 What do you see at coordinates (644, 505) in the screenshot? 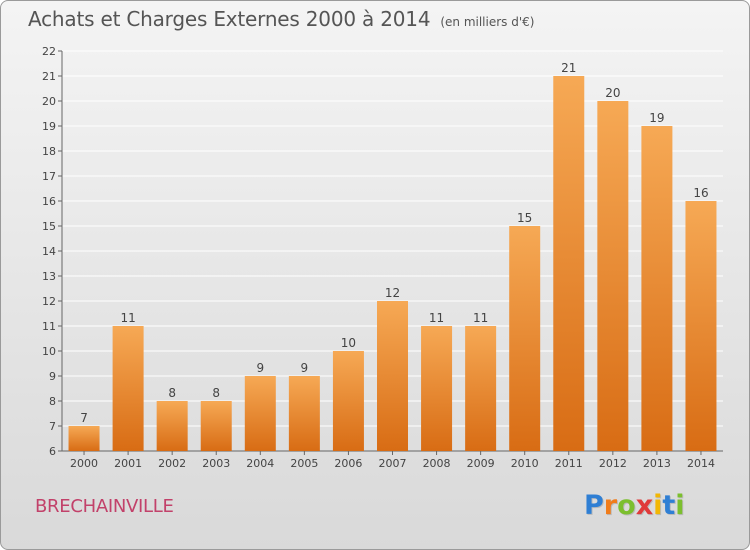
I see `logo-letter: x` at bounding box center [644, 505].